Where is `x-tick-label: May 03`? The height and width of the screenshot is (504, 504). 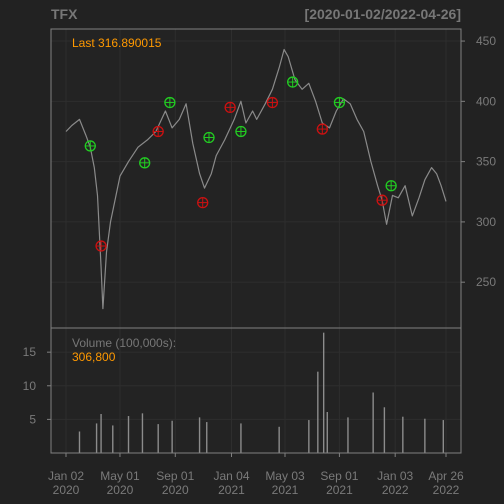
x-tick-label: May 03 is located at coordinates (285, 476).